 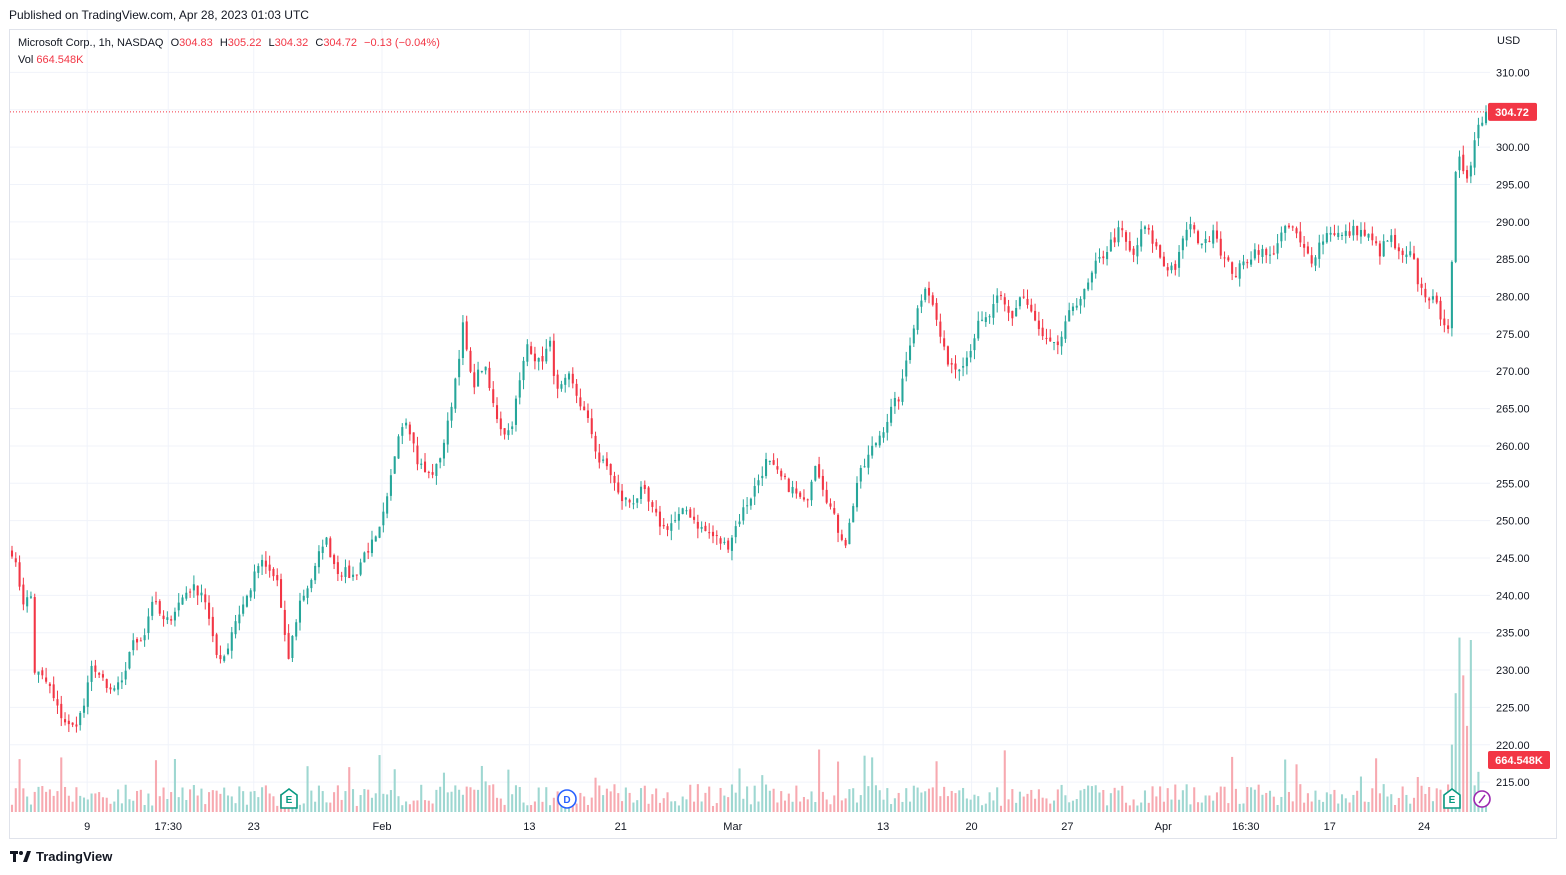 What do you see at coordinates (567, 799) in the screenshot?
I see `dividend-marker: D` at bounding box center [567, 799].